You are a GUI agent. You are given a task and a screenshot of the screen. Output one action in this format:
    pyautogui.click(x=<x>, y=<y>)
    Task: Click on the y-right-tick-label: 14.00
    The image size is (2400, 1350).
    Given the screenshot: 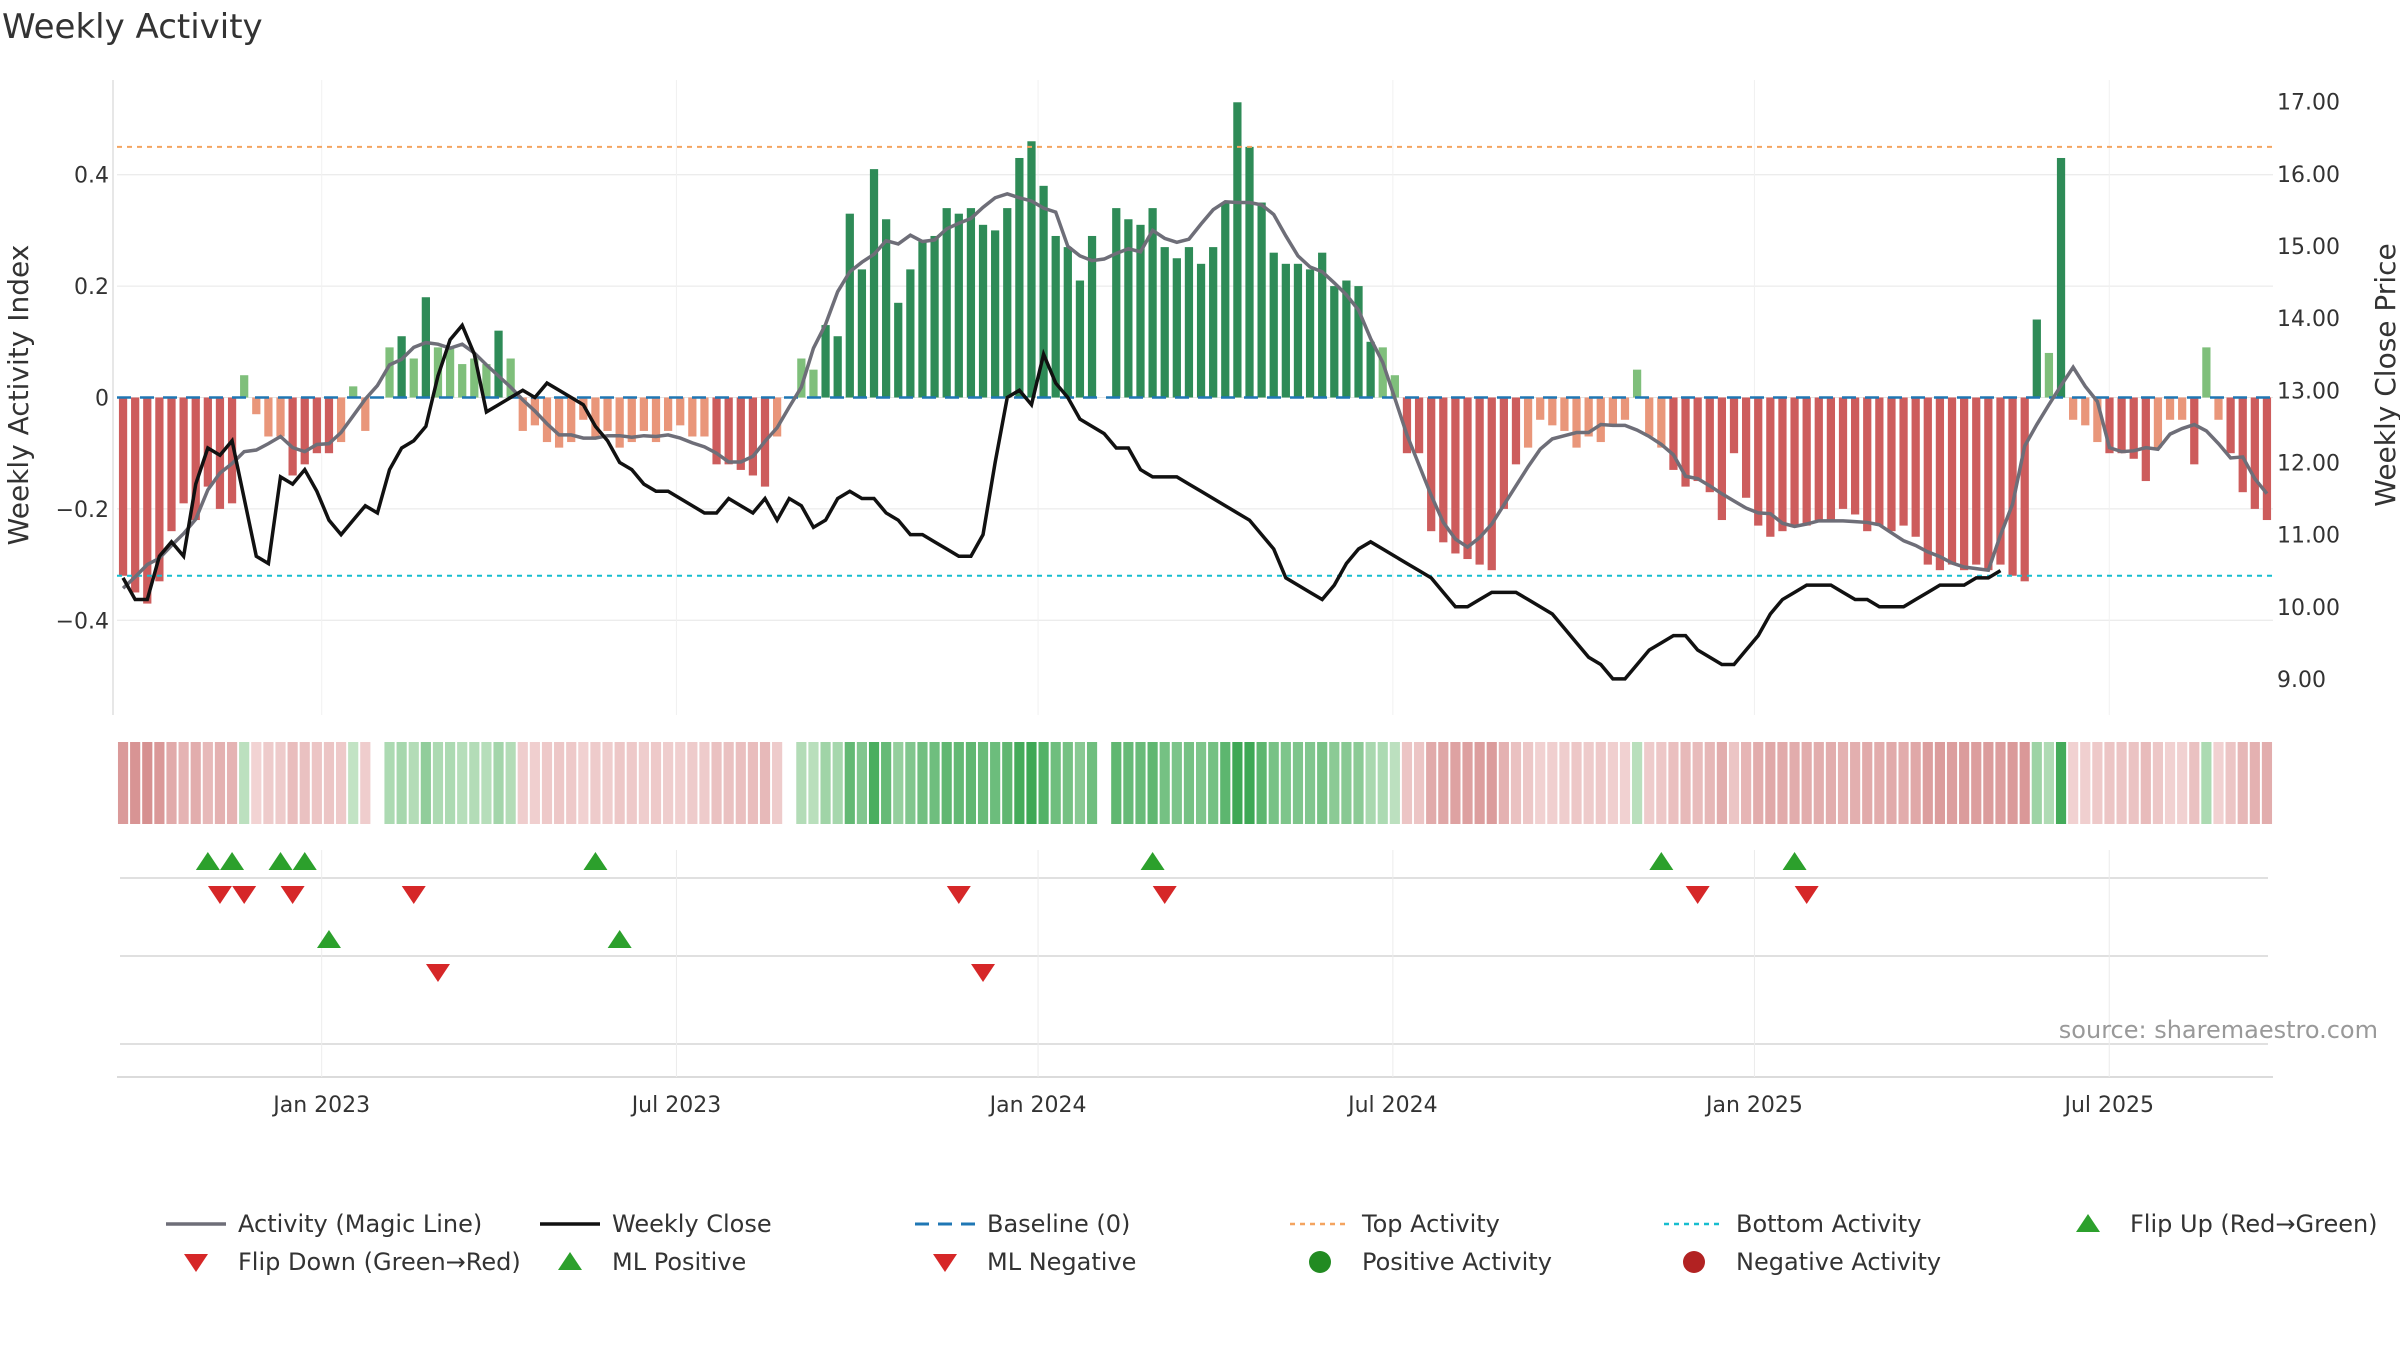 What is the action you would take?
    pyautogui.click(x=2308, y=319)
    